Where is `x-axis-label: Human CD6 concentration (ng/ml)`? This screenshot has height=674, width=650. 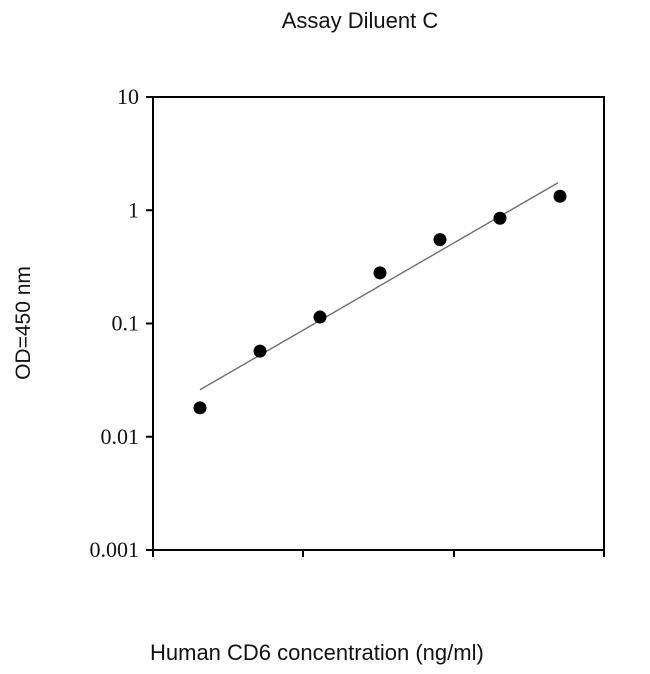
x-axis-label: Human CD6 concentration (ng/ml) is located at coordinates (317, 652).